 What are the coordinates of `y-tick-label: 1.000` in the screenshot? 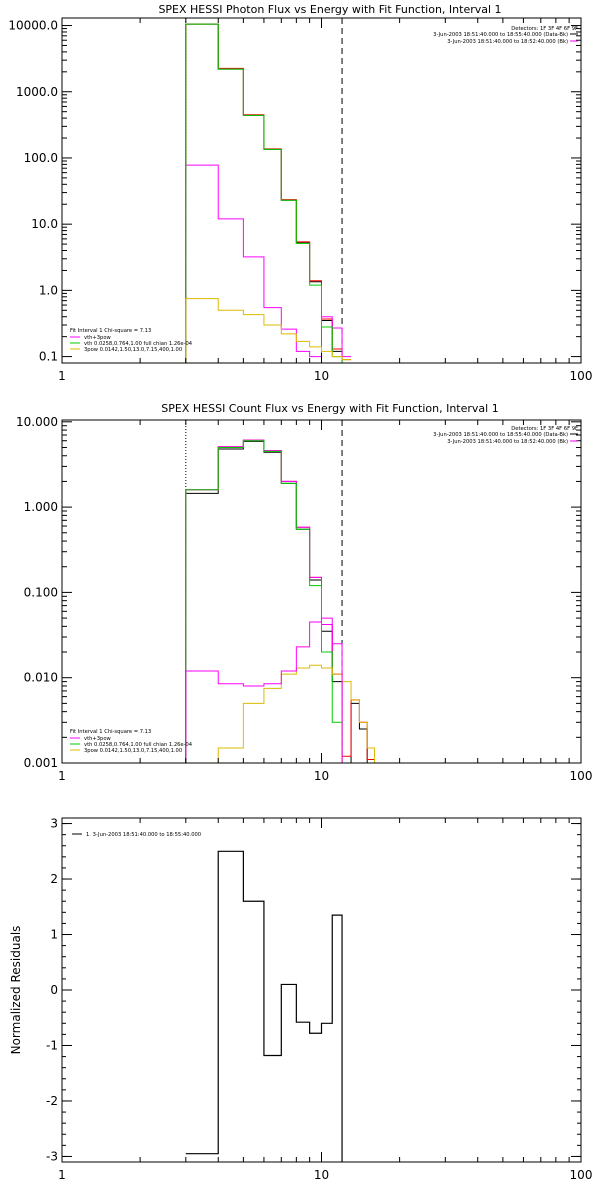 It's located at (41, 507).